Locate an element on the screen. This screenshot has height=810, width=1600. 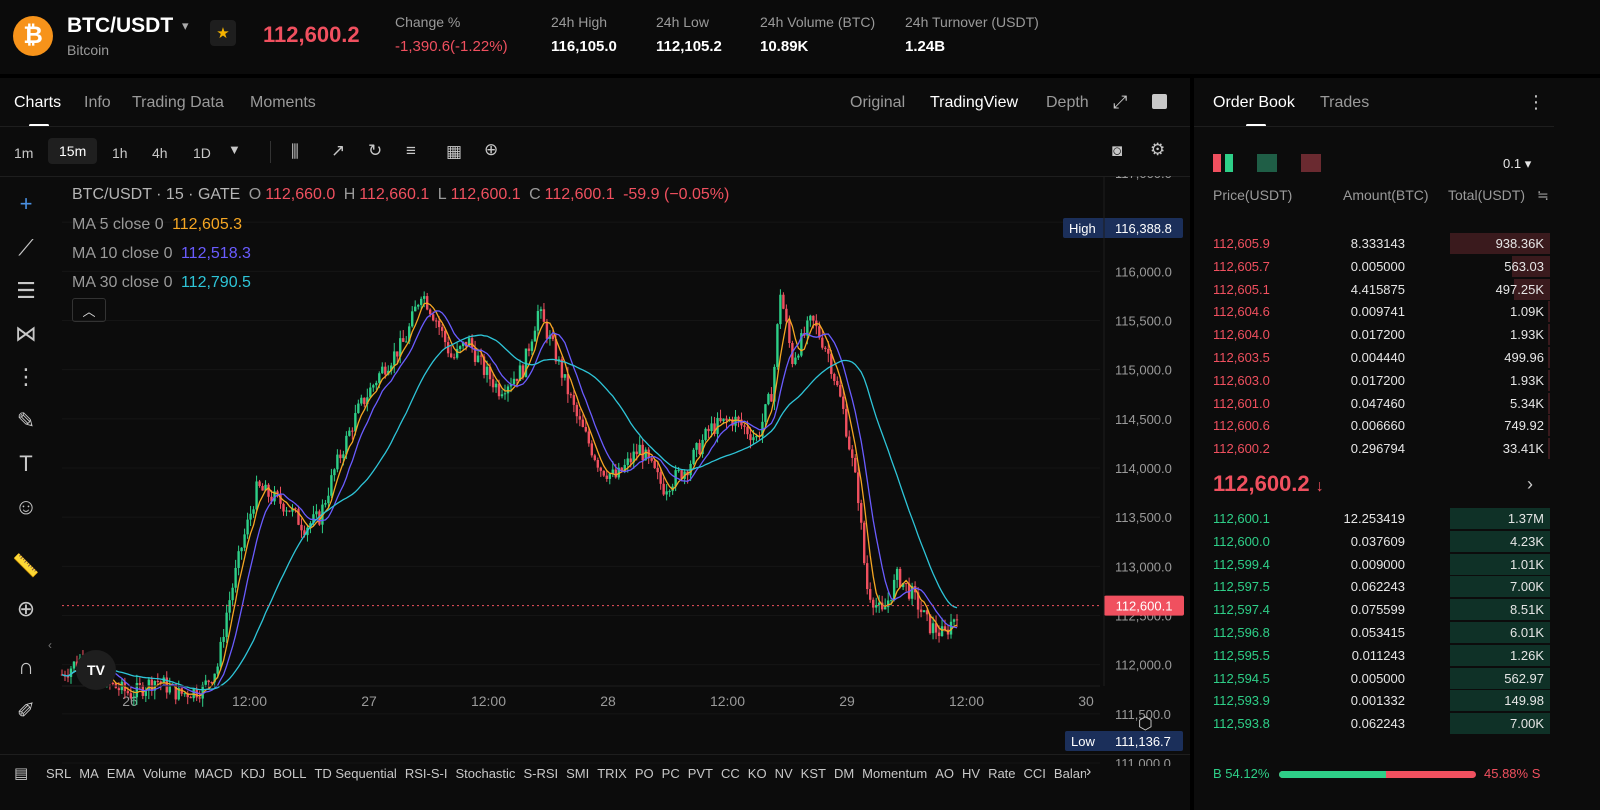
ask-row: 112,604.0 0.017200 1.93K is located at coordinates (1374, 335).